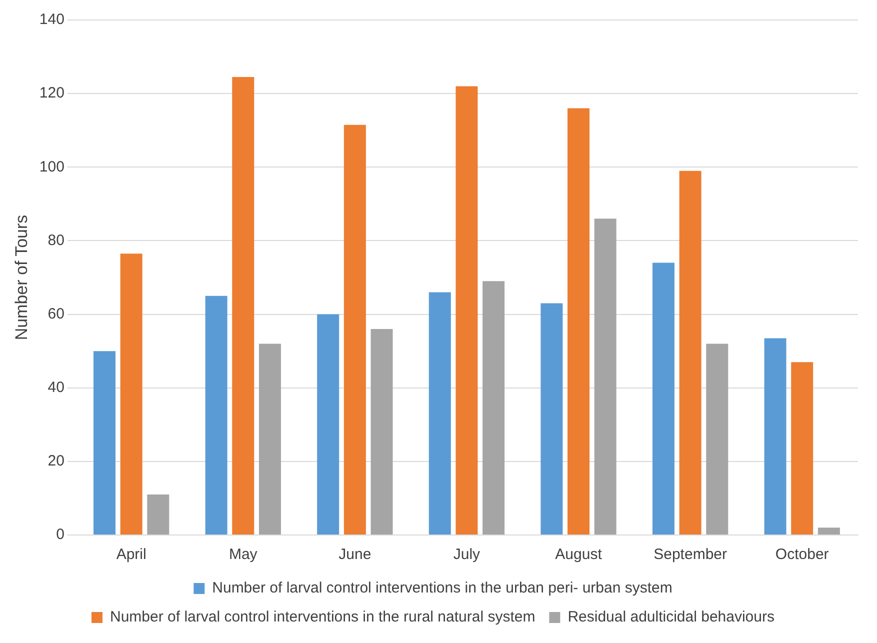  Describe the element at coordinates (579, 555) in the screenshot. I see `x-tick-label: August` at that location.